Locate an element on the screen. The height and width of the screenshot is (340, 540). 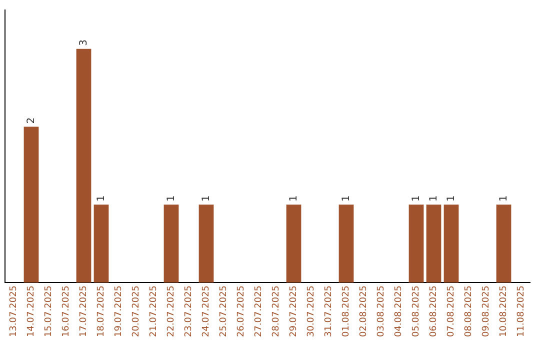
x-tick-label: 15.07.2025 is located at coordinates (49, 311).